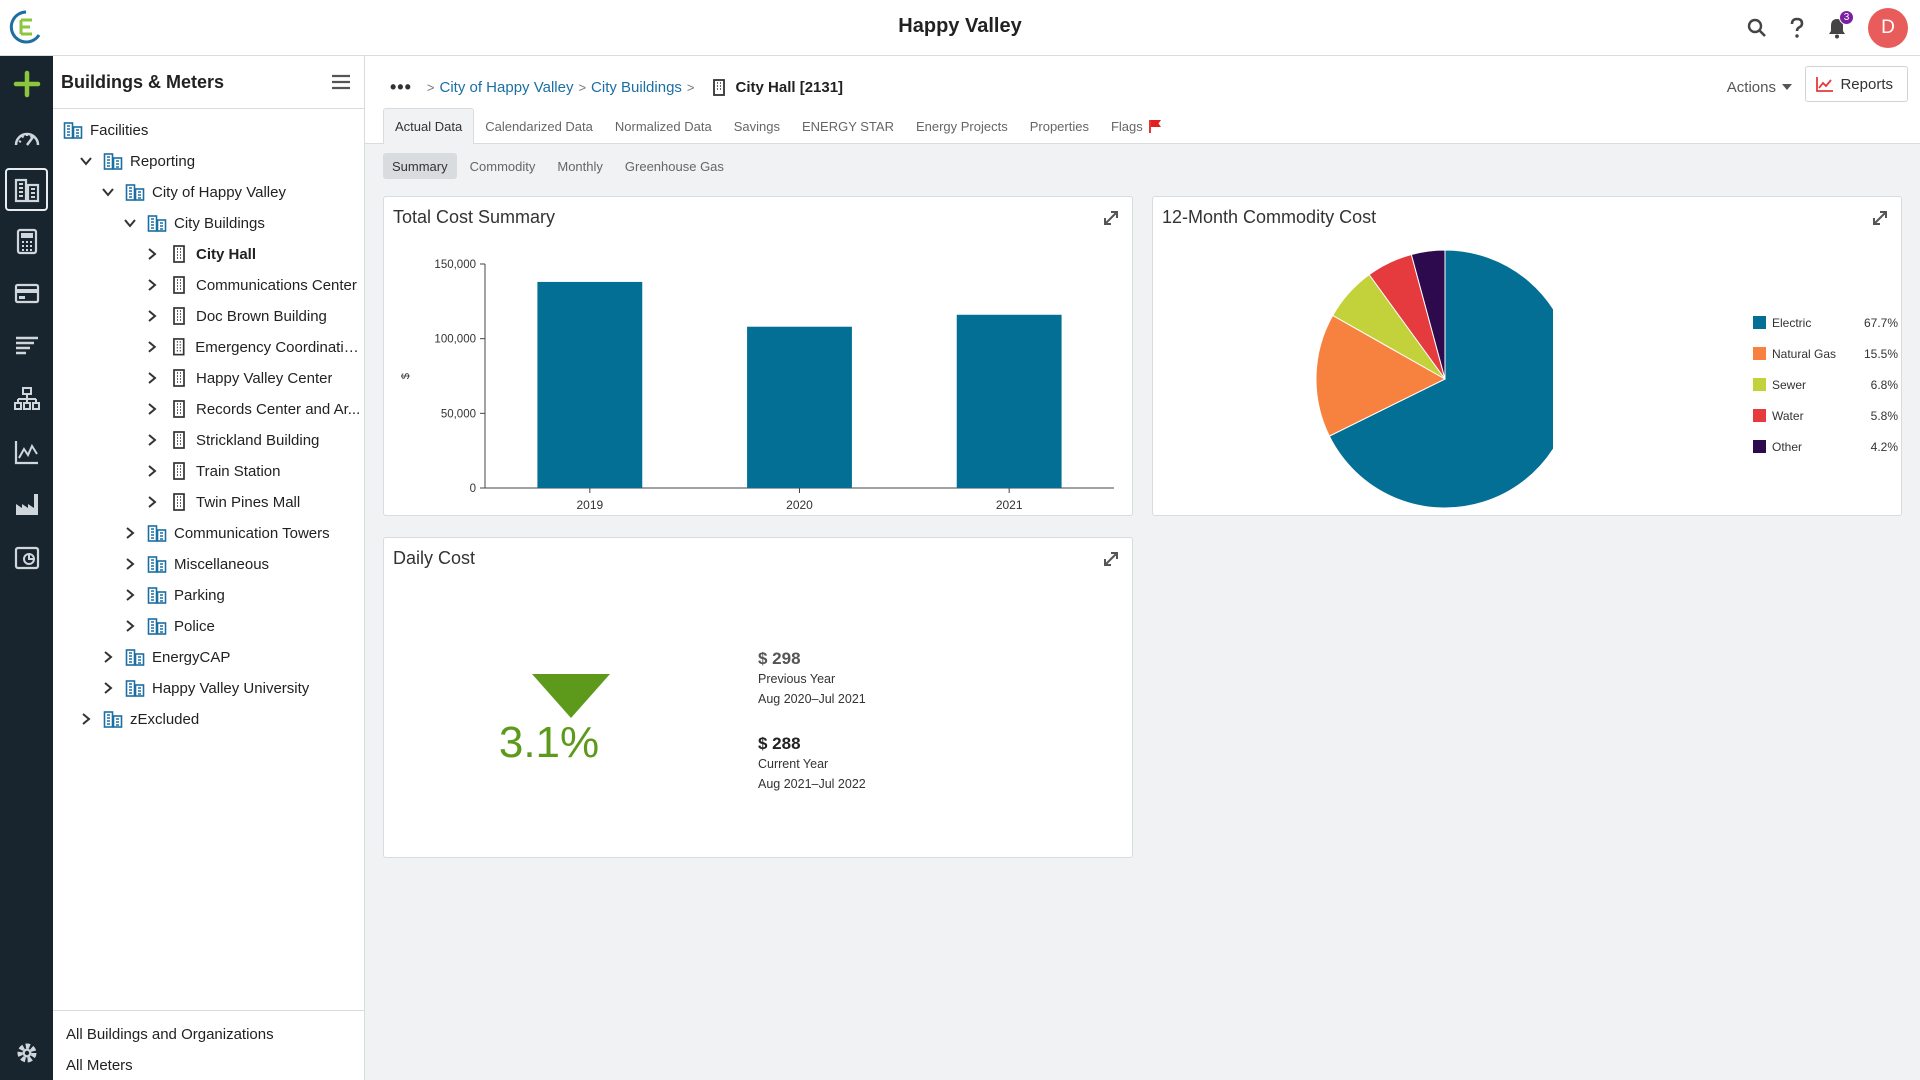  I want to click on tab-label: Energy Projects, so click(961, 126).